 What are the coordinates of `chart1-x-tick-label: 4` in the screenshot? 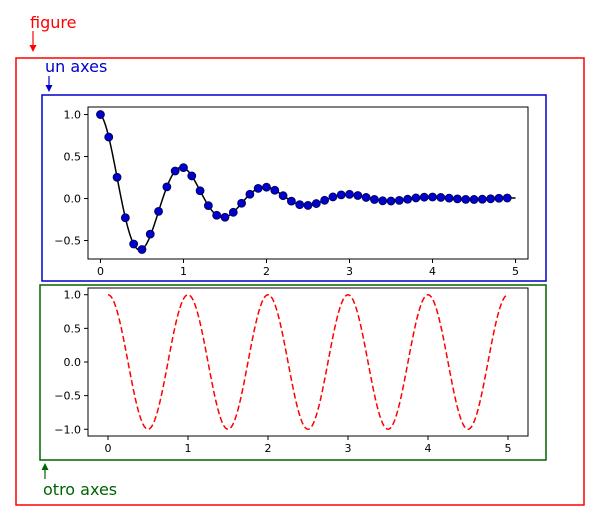 It's located at (432, 271).